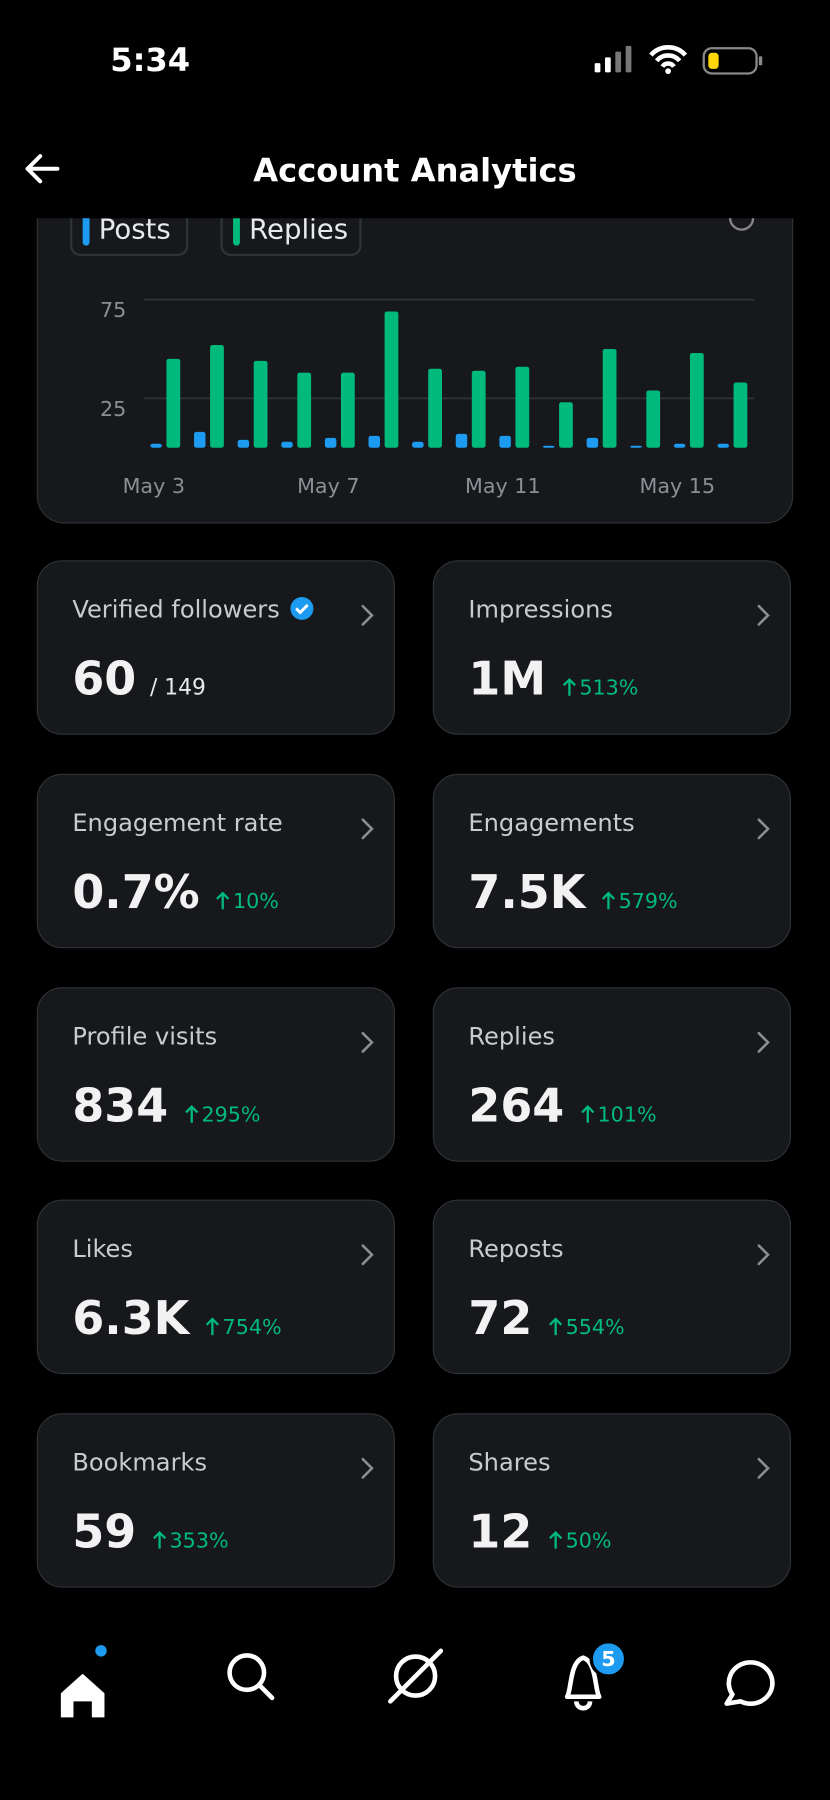  What do you see at coordinates (595, 1328) in the screenshot?
I see `metric-change-text: 554%` at bounding box center [595, 1328].